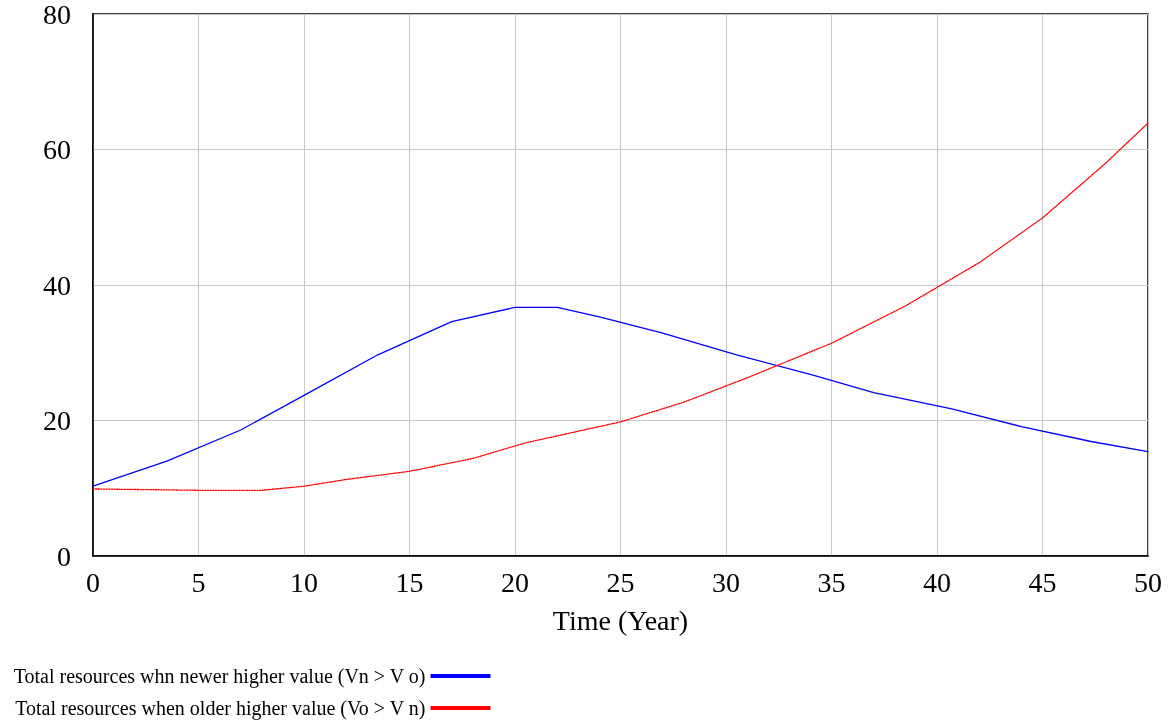  What do you see at coordinates (64, 556) in the screenshot?
I see `y-tick-label: 0` at bounding box center [64, 556].